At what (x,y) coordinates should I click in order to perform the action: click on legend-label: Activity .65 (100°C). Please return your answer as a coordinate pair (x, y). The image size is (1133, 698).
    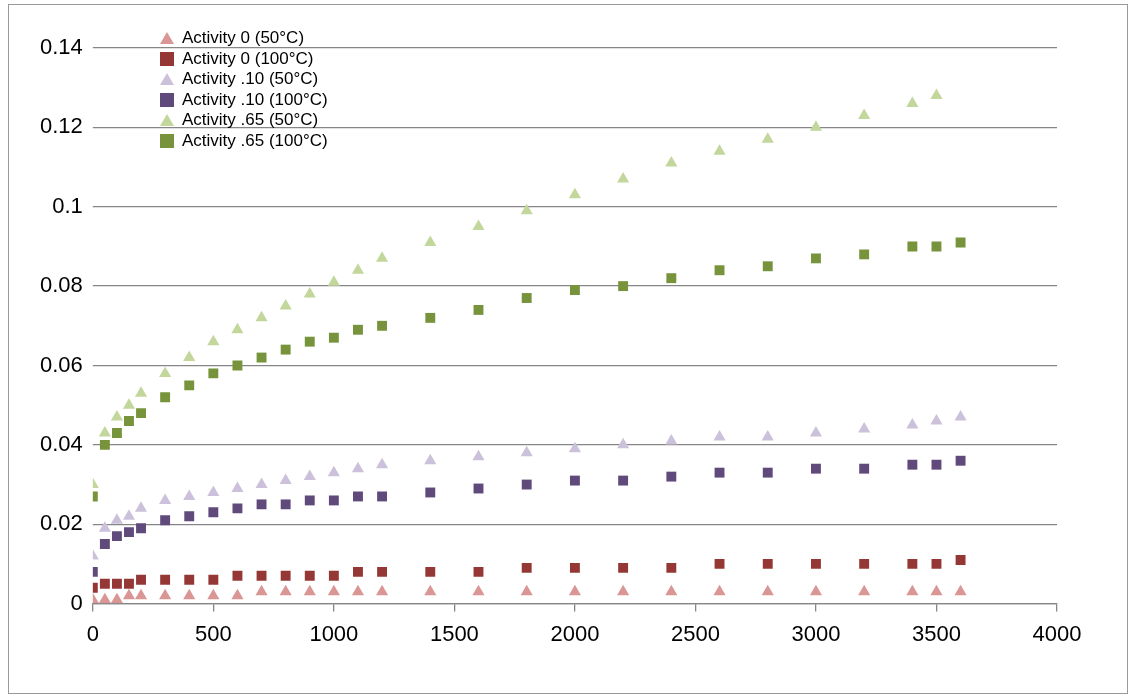
    Looking at the image, I should click on (255, 140).